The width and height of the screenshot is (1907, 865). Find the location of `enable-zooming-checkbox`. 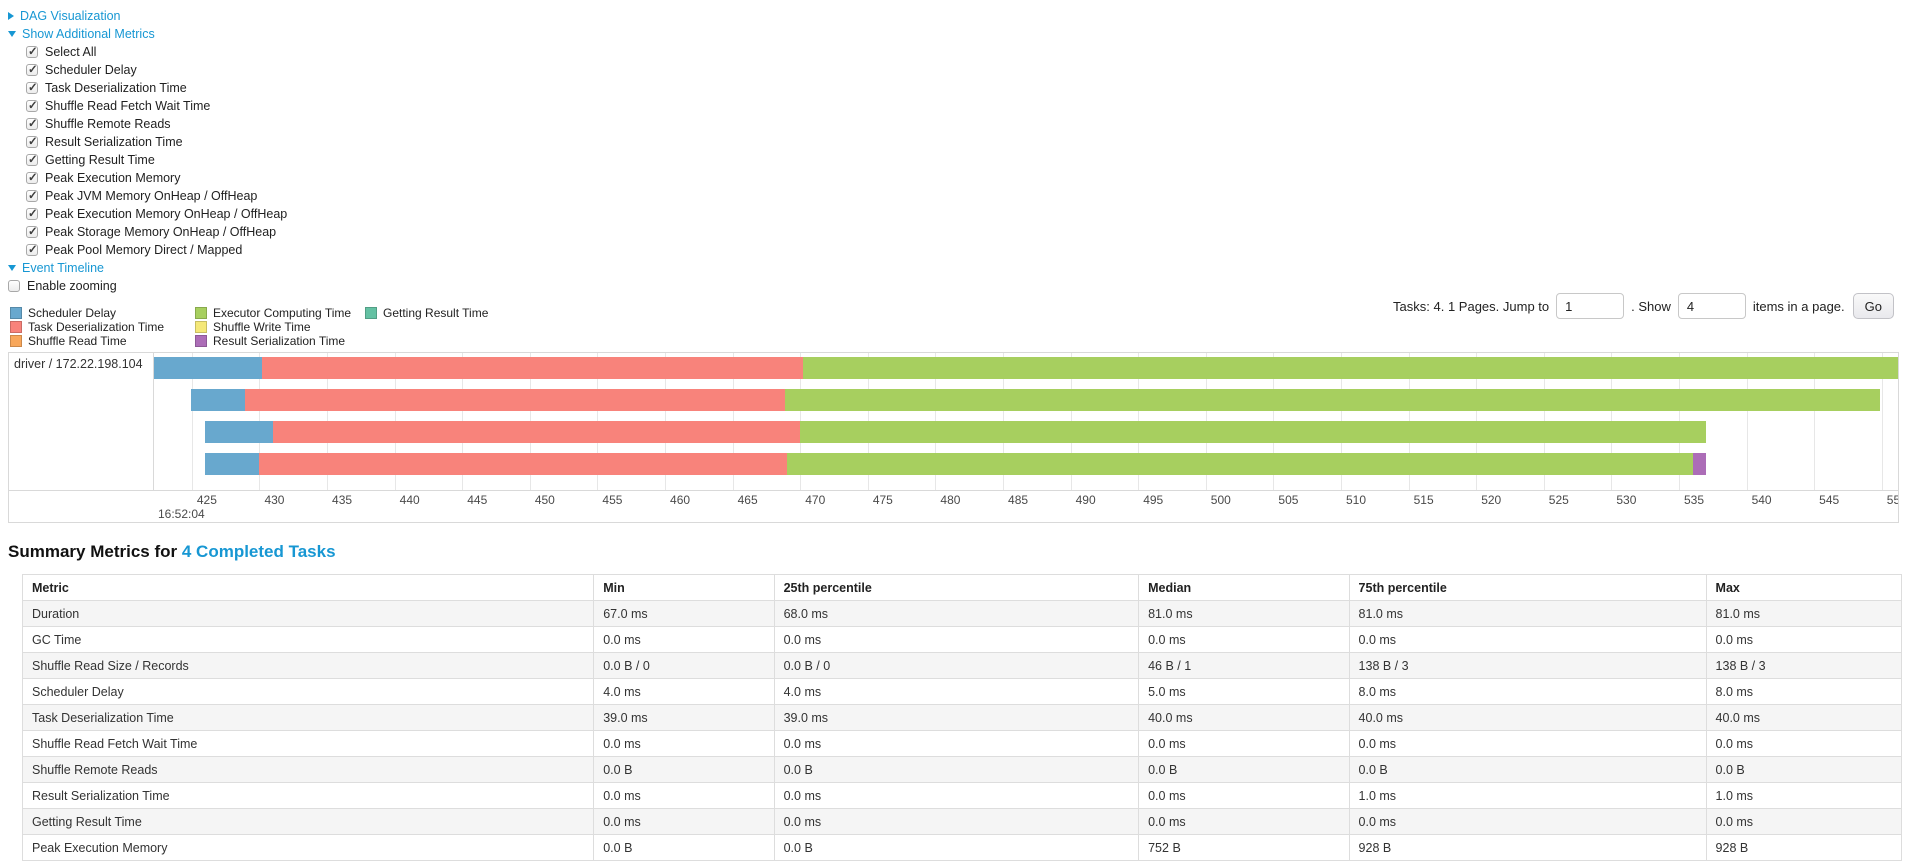

enable-zooming-checkbox is located at coordinates (14, 286).